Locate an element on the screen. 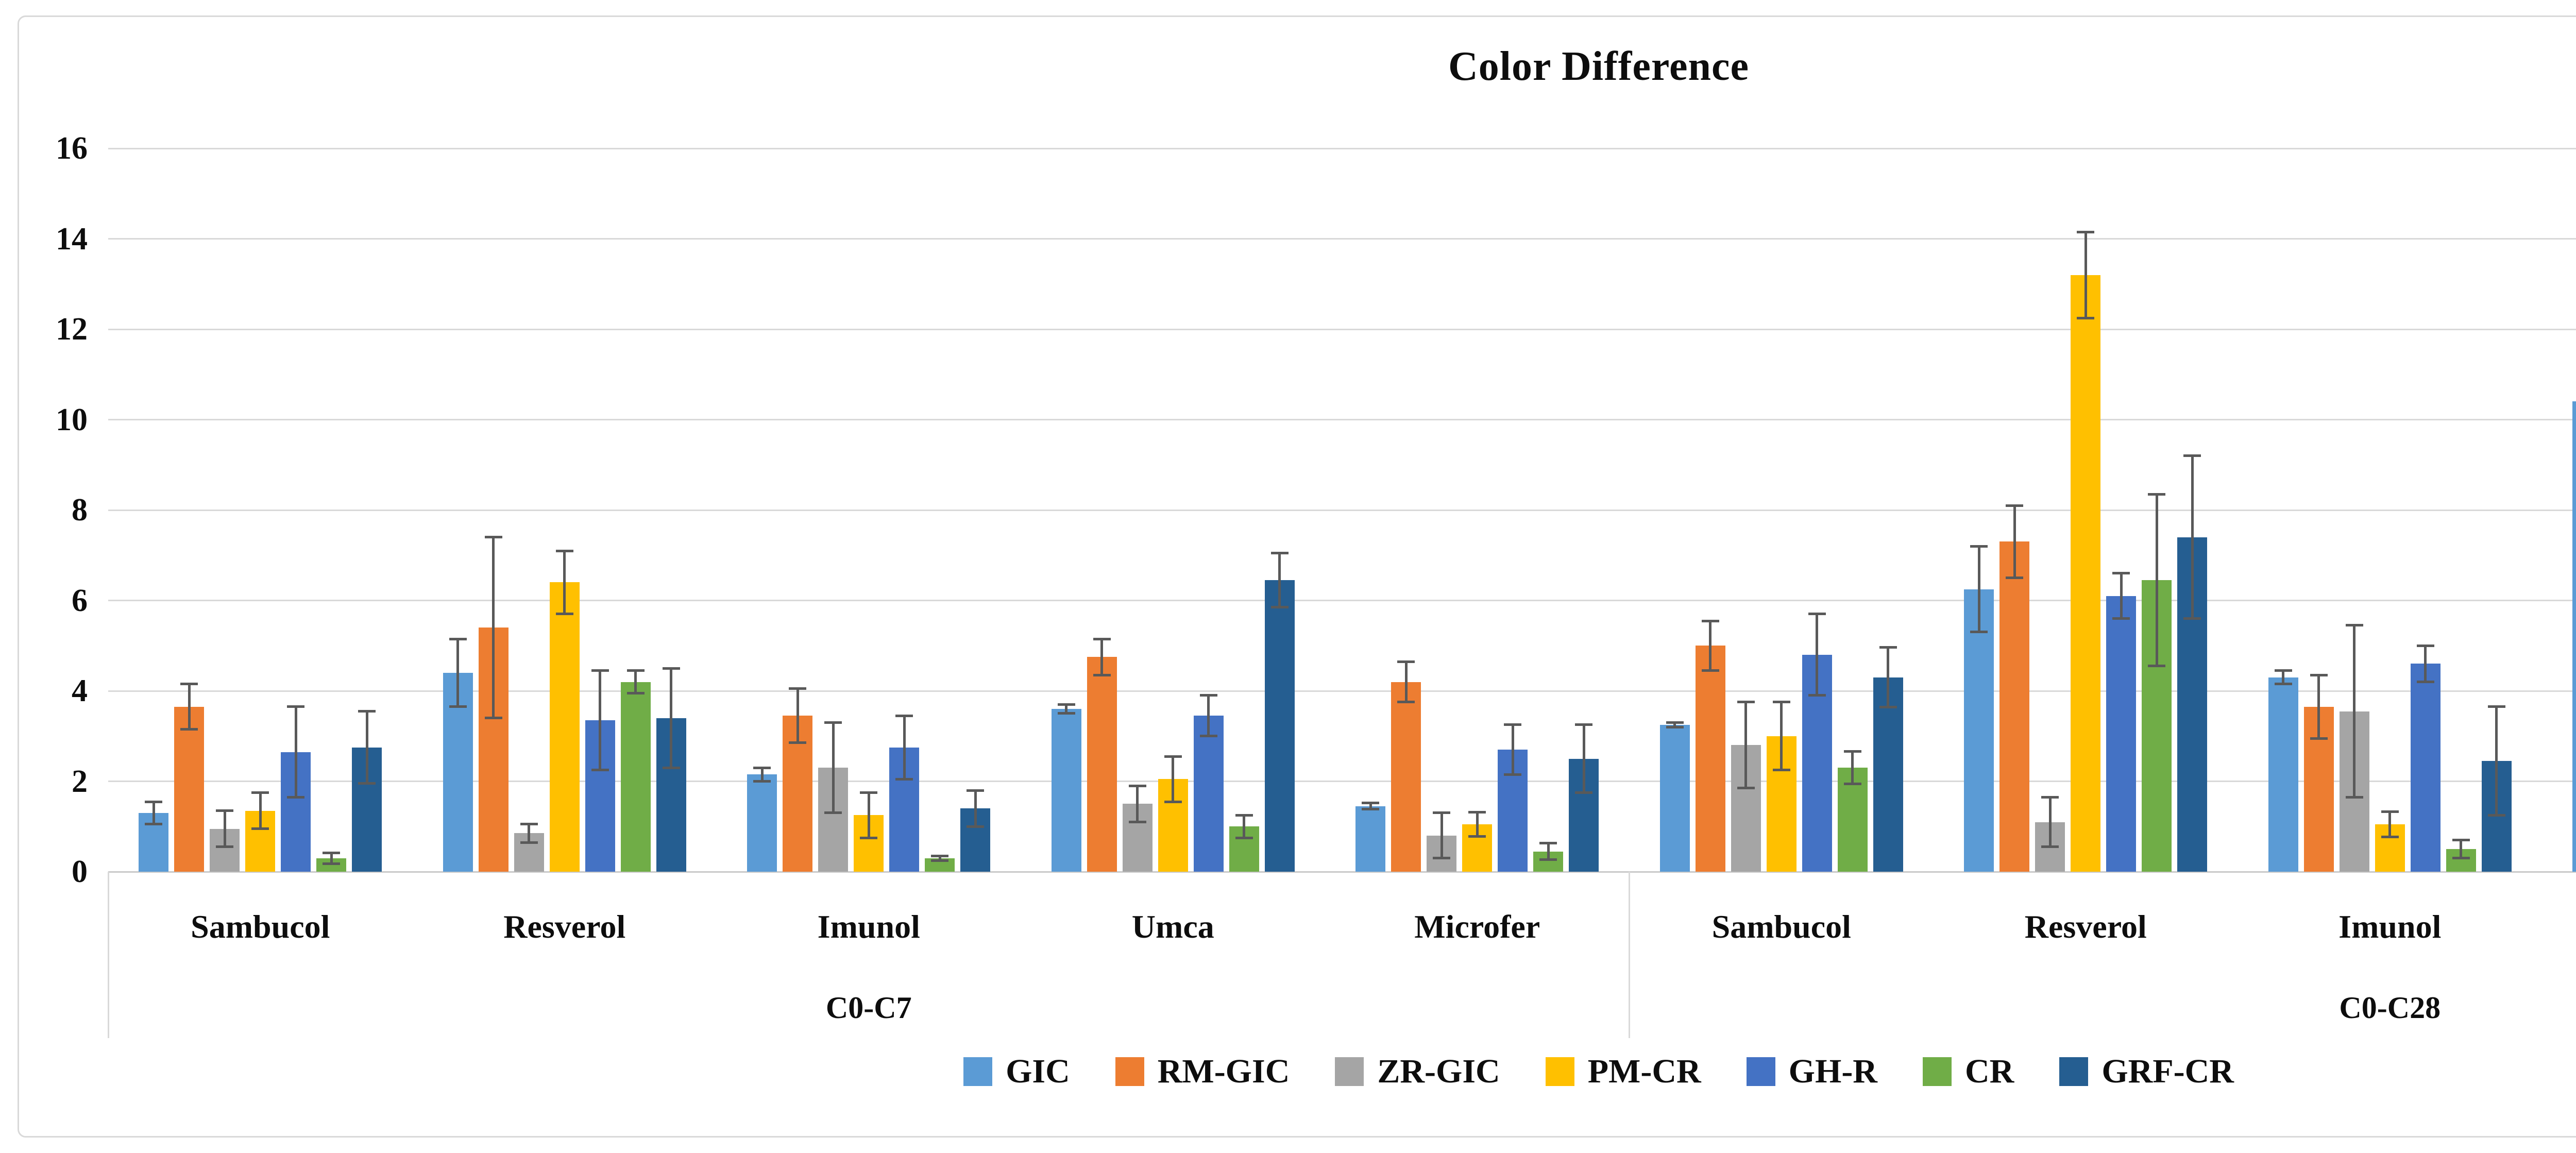 The width and height of the screenshot is (2576, 1153). error-cap-bottom-GRF-CR-C0-C28-Sambucol is located at coordinates (1888, 707).